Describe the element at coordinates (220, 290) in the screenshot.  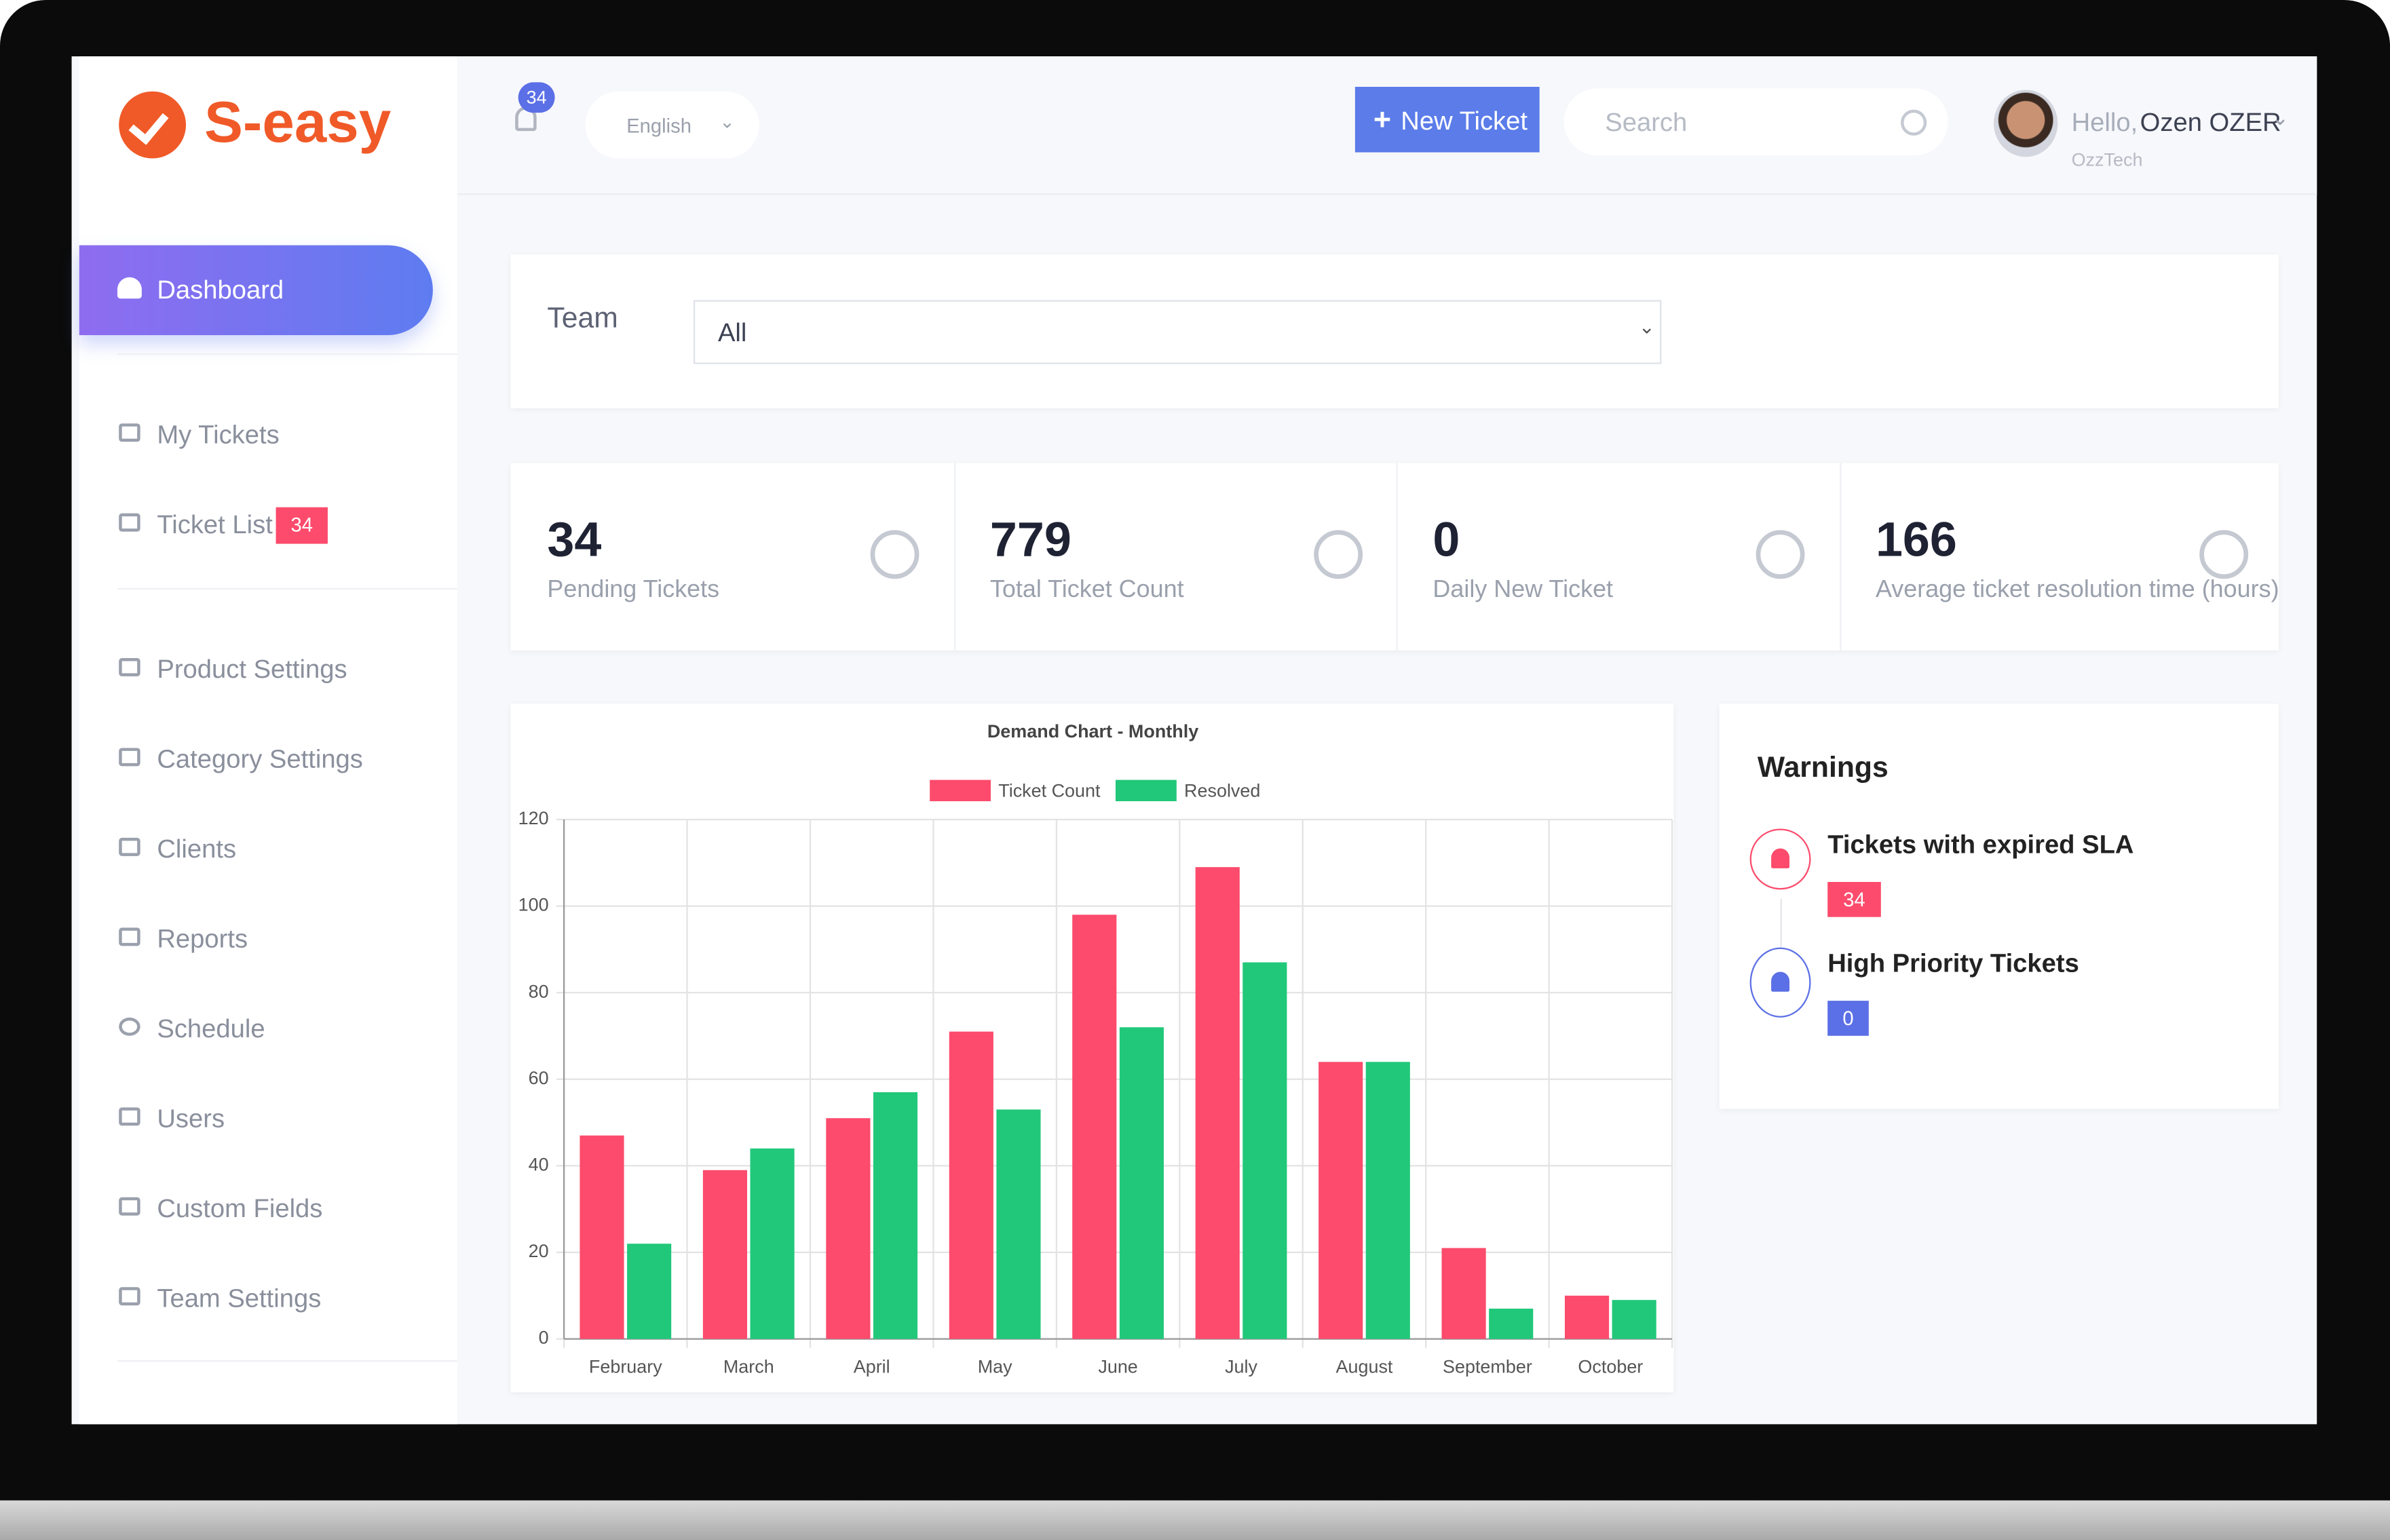
I see `nav-item: Dashboard` at that location.